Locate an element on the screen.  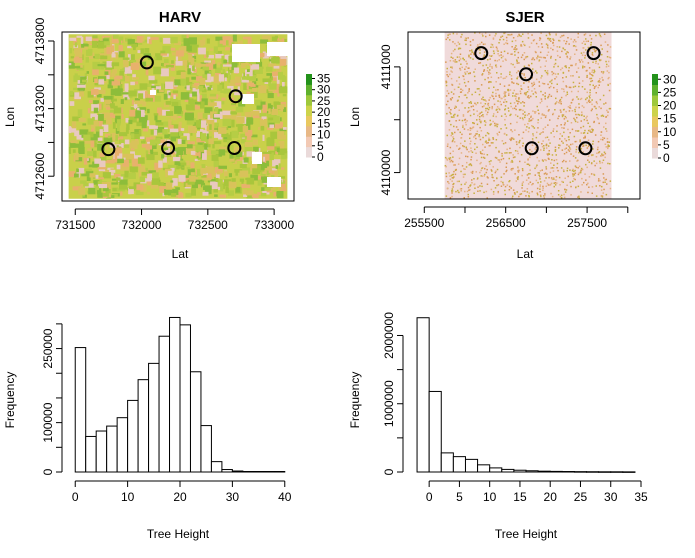
x-tick-label: 30 is located at coordinates (611, 497).